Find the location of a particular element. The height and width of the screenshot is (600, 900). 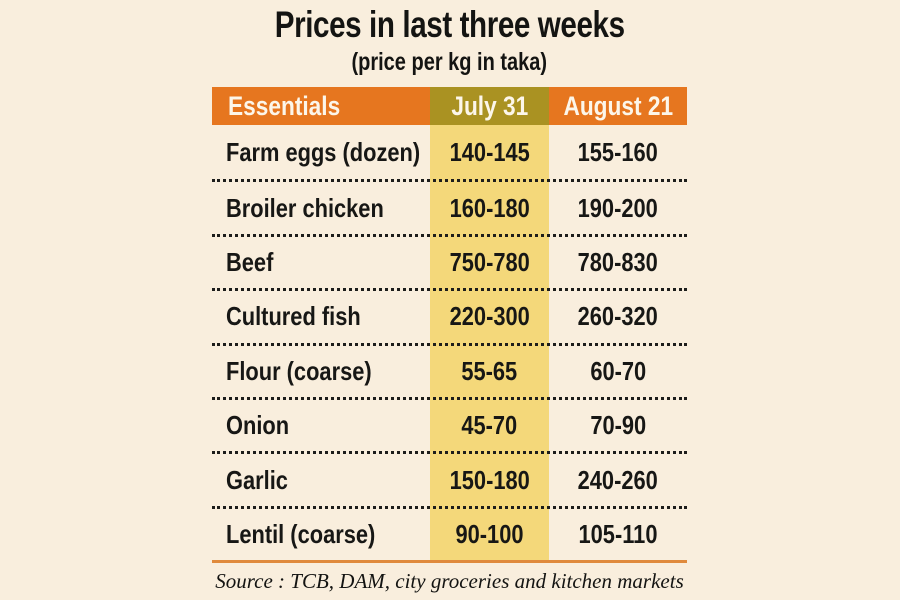

item-cell: Farm eggs (dozen) is located at coordinates (323, 151).